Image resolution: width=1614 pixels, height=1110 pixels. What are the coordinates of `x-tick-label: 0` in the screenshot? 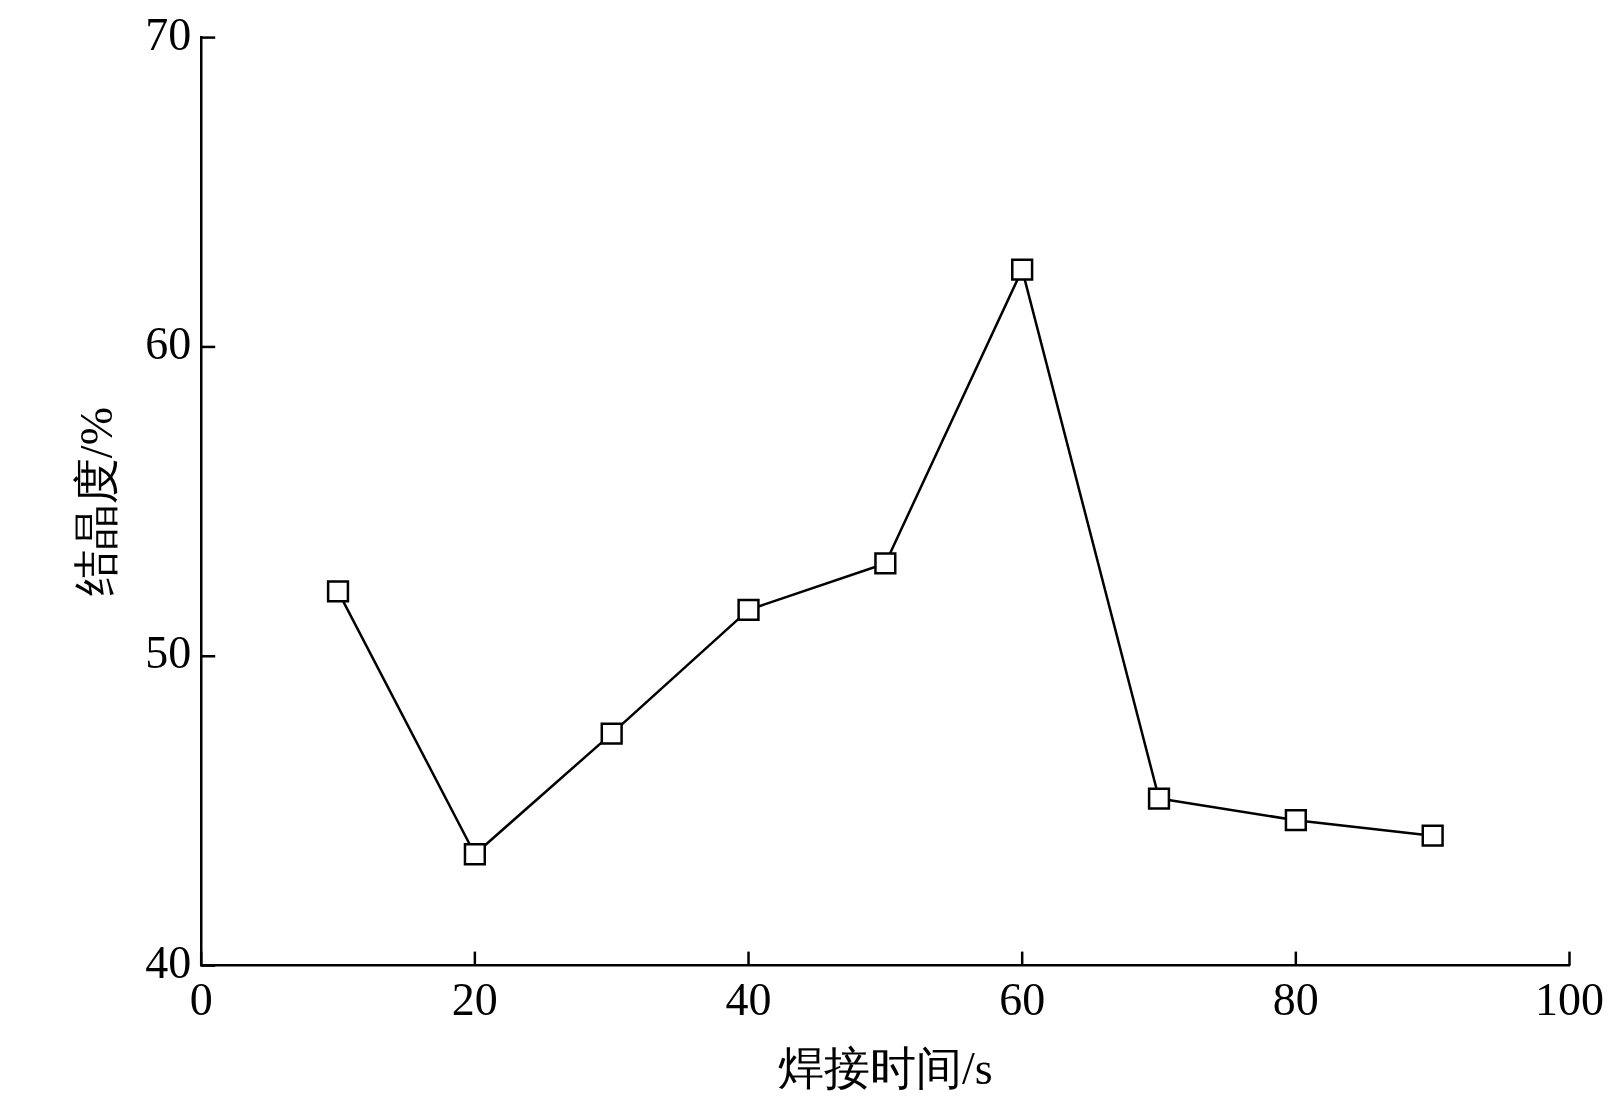 It's located at (201, 1000).